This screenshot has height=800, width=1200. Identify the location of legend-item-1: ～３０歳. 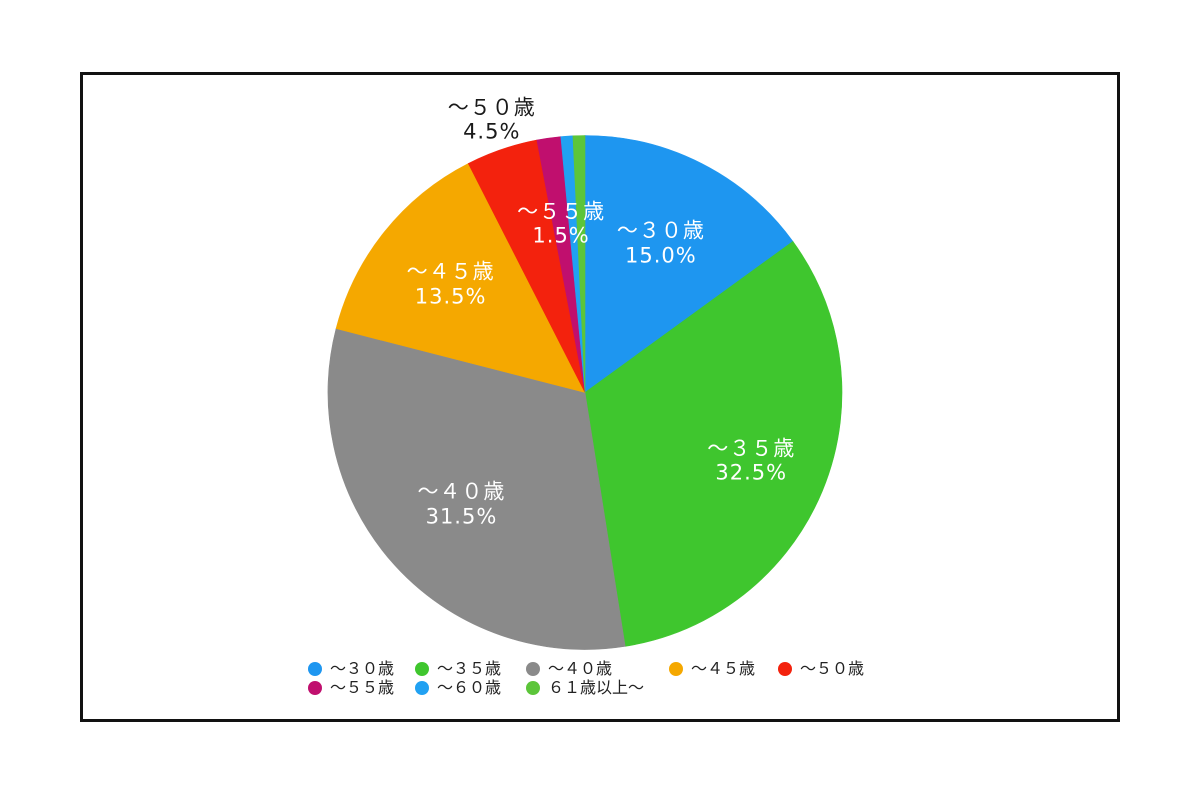
(361, 668).